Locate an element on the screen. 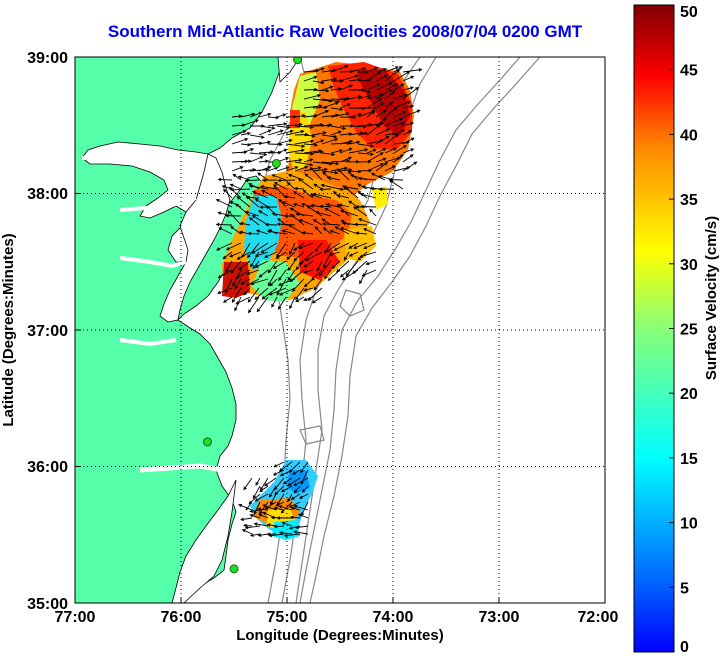 This screenshot has width=724, height=659. y-tick-label: 38:00 is located at coordinates (47, 194).